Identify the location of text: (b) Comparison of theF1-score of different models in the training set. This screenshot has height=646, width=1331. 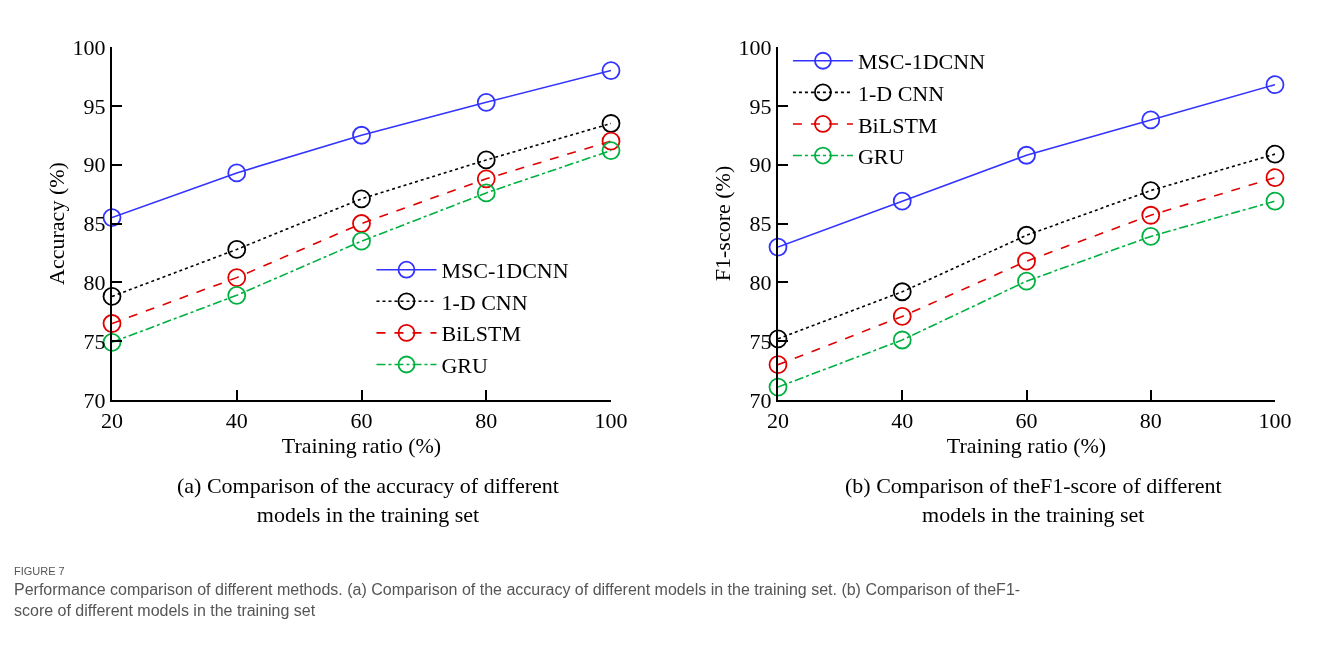
(1033, 500).